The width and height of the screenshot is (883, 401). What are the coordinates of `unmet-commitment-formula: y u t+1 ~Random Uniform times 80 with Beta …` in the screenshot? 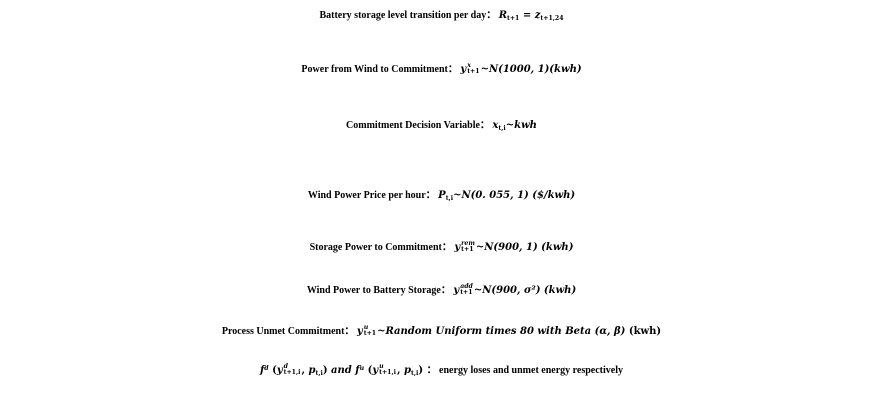 It's located at (509, 331).